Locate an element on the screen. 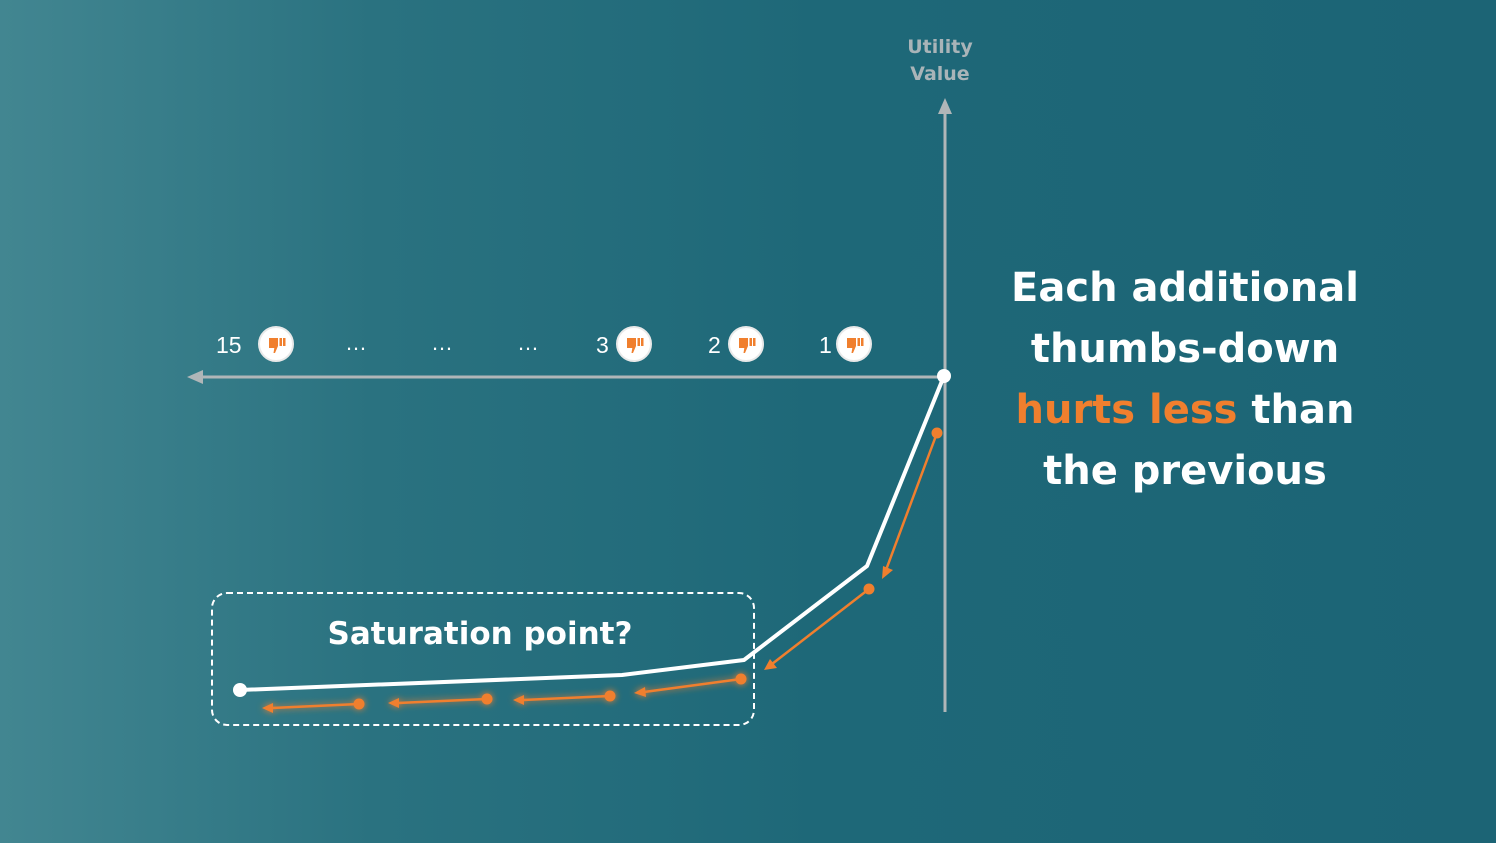 This screenshot has height=843, width=1496. headline-line1: Each additional is located at coordinates (1185, 288).